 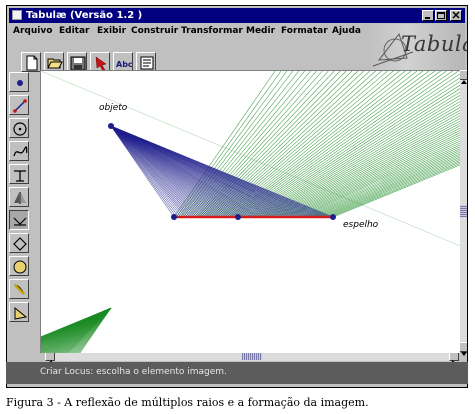 I want to click on tool-curve, so click(x=19, y=151).